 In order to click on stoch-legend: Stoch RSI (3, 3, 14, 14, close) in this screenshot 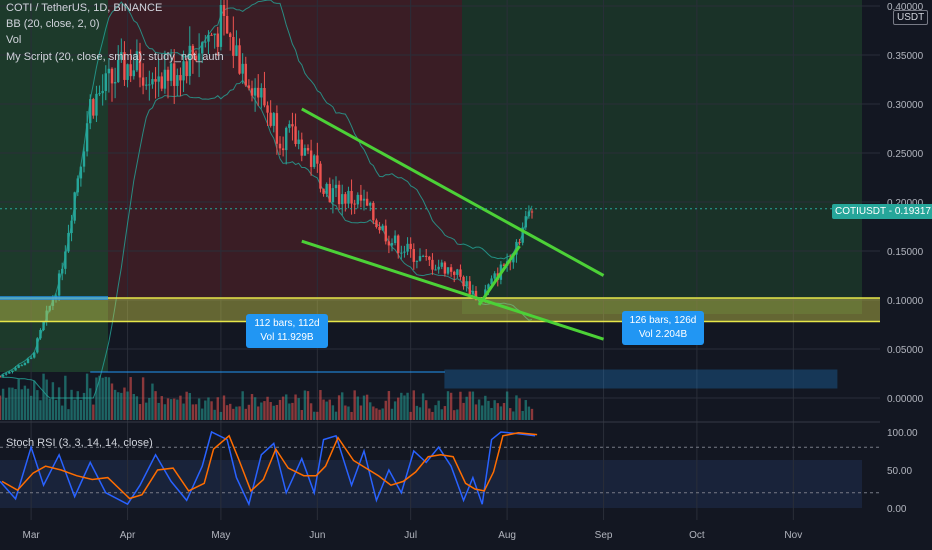, I will do `click(79, 443)`.